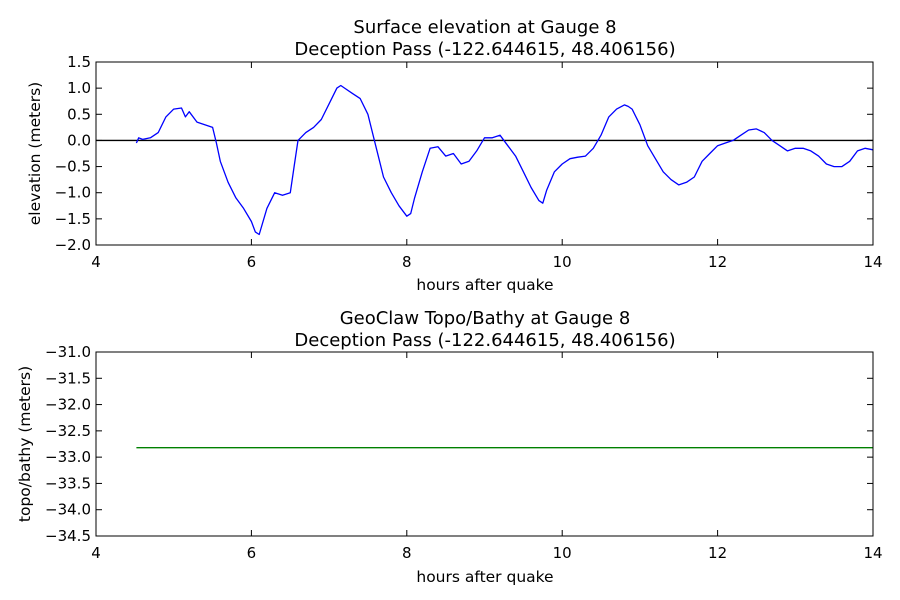  What do you see at coordinates (79, 62) in the screenshot?
I see `y-tick-label: 1.5` at bounding box center [79, 62].